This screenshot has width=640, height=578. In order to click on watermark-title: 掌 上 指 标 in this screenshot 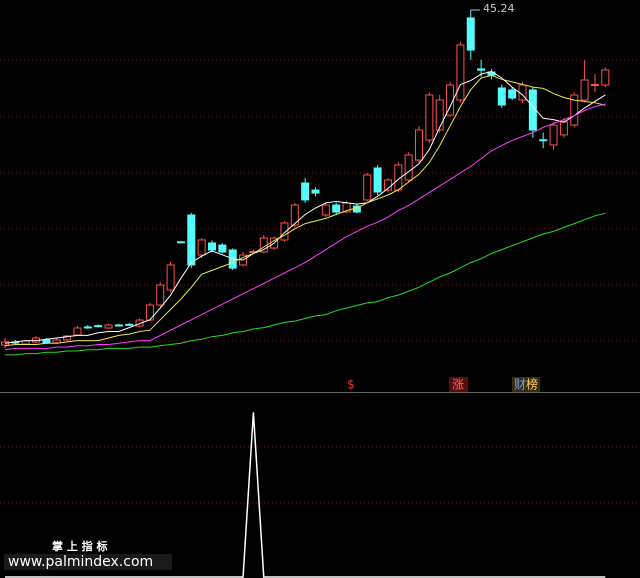, I will do `click(80, 546)`.